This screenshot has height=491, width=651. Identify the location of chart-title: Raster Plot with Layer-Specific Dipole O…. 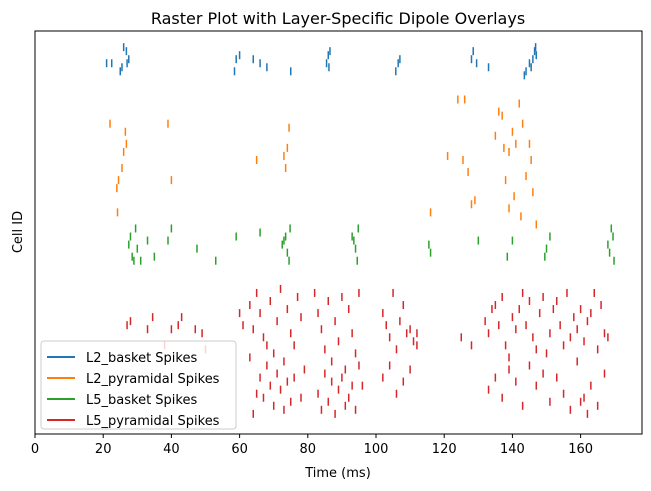
(338, 18).